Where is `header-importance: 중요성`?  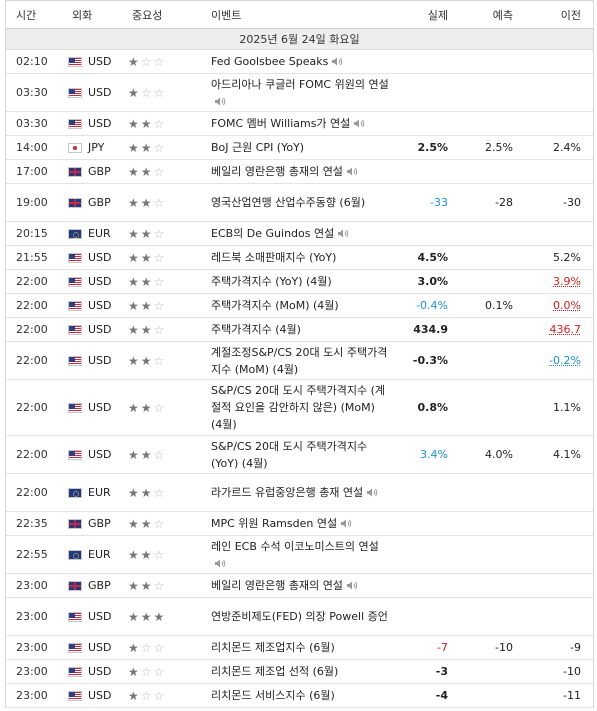 header-importance: 중요성 is located at coordinates (167, 15).